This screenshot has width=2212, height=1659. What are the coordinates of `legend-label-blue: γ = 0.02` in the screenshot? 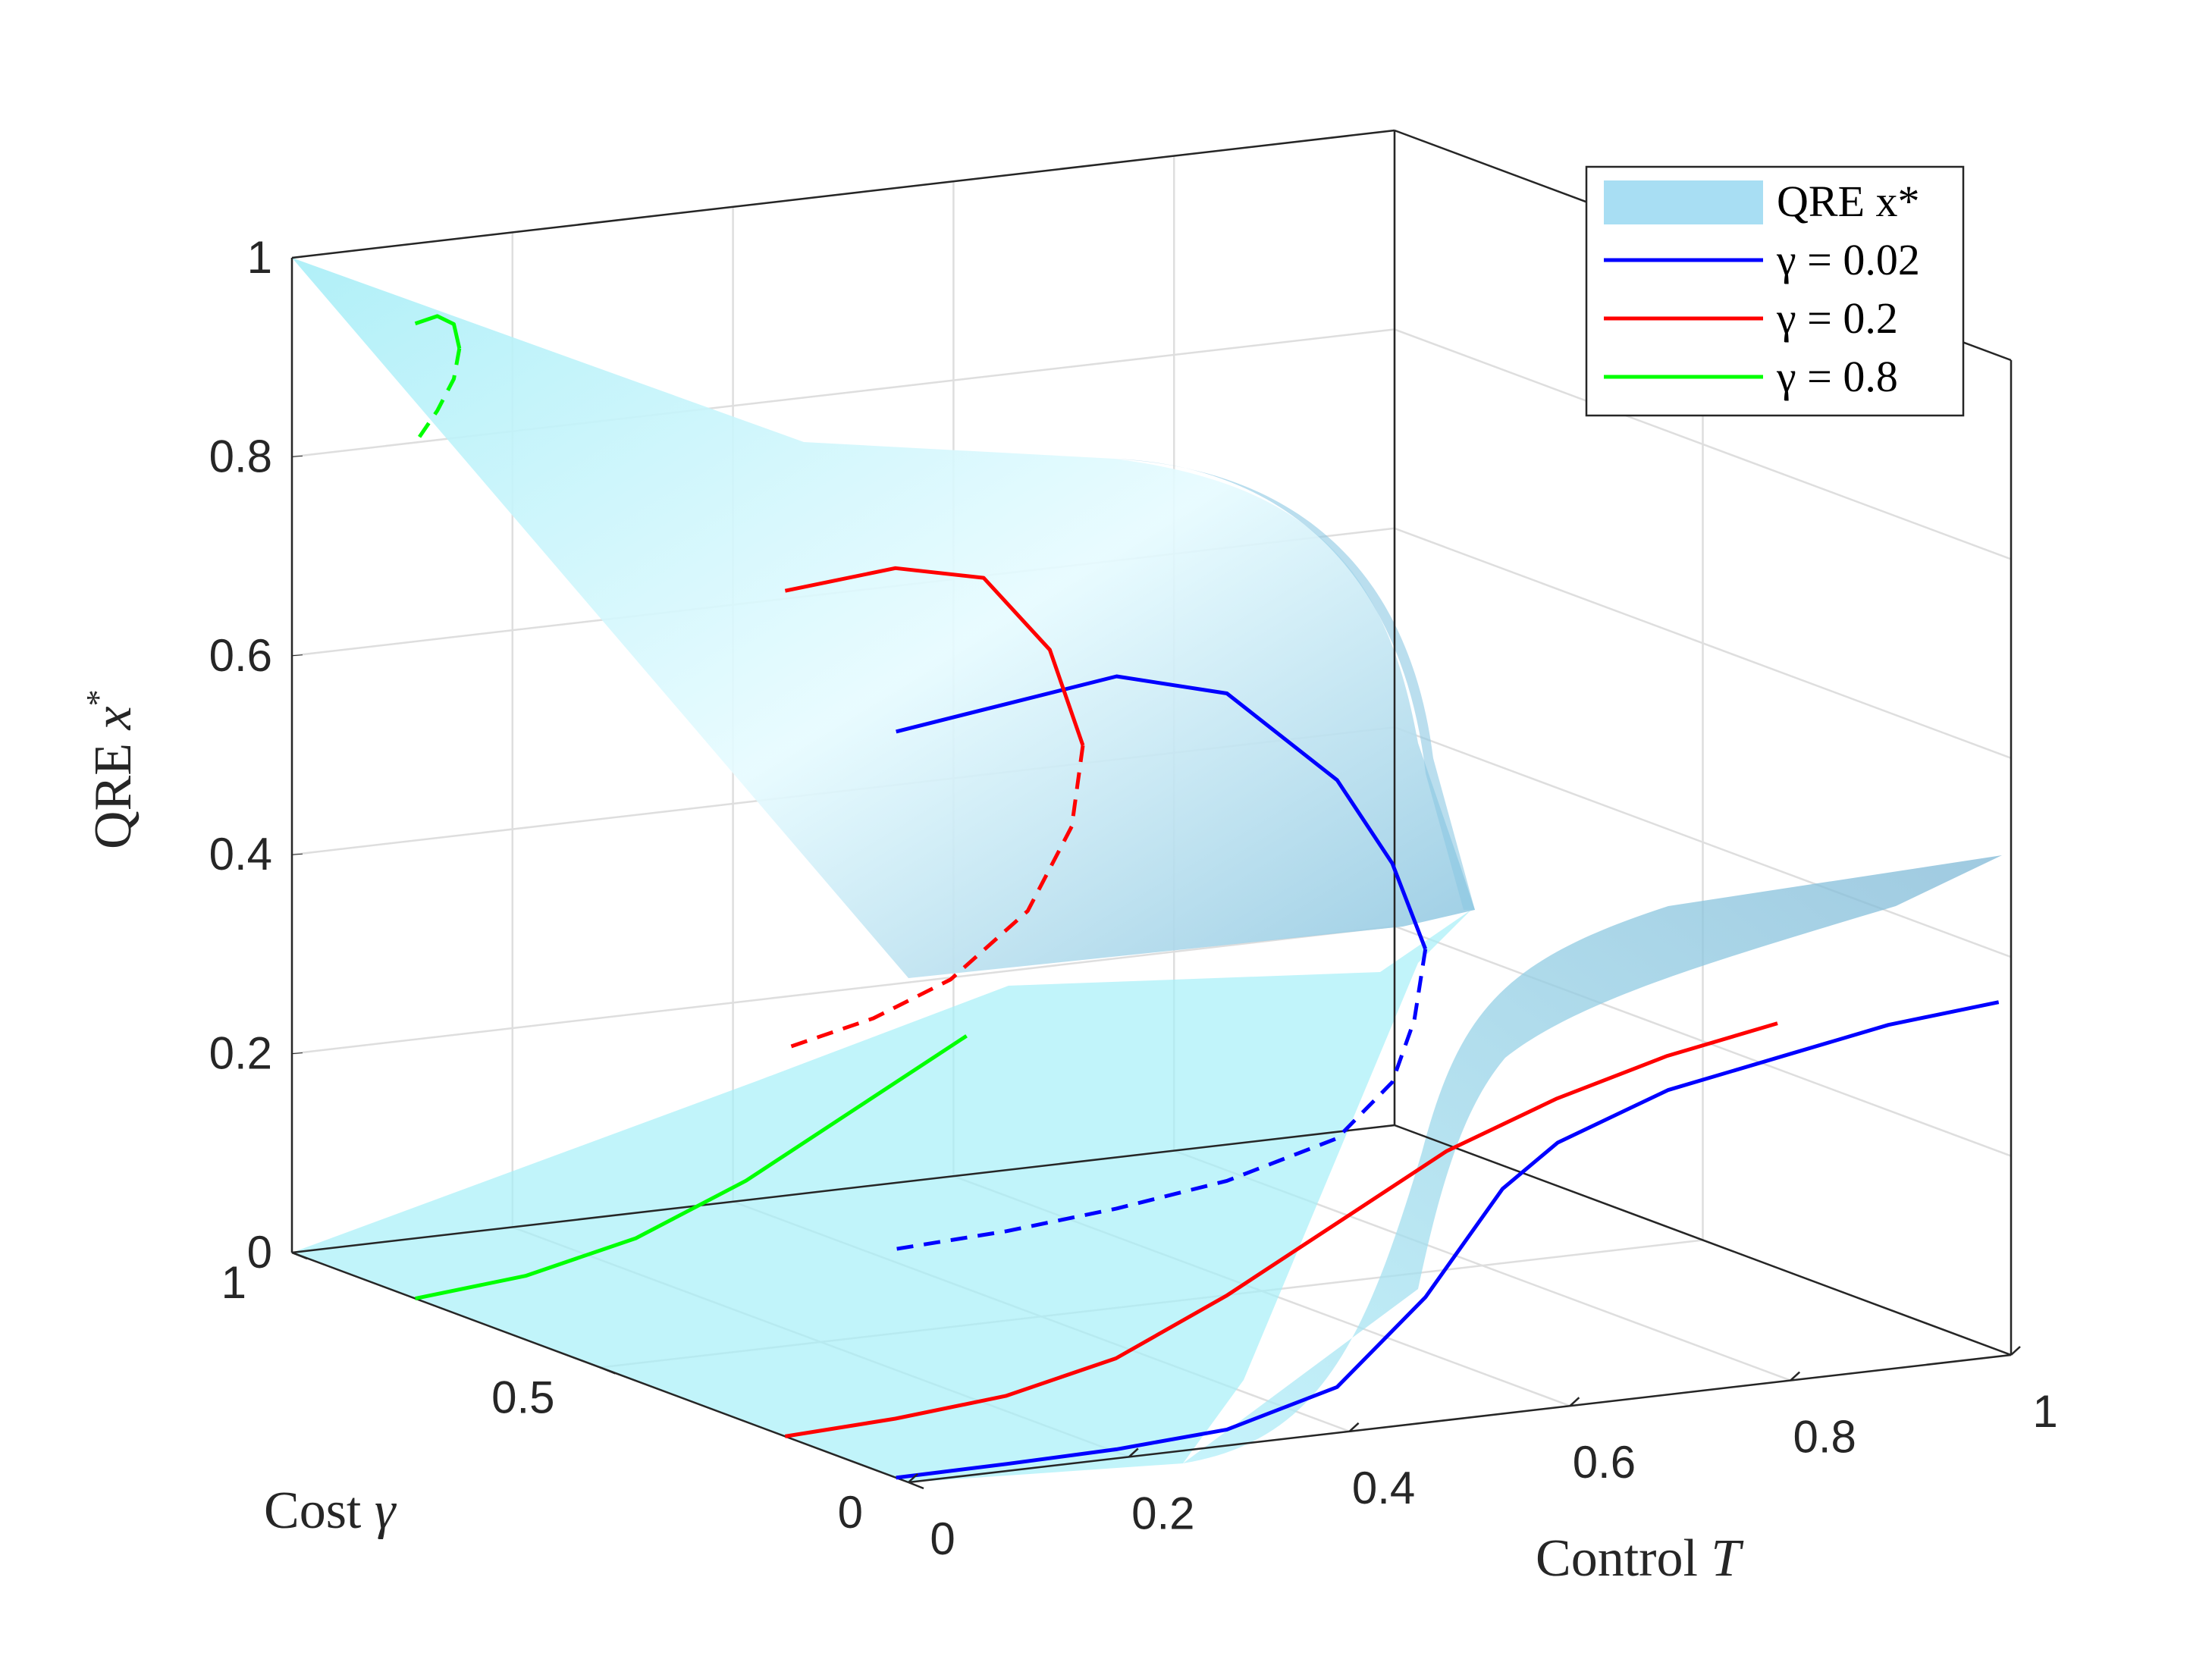 It's located at (1848, 259).